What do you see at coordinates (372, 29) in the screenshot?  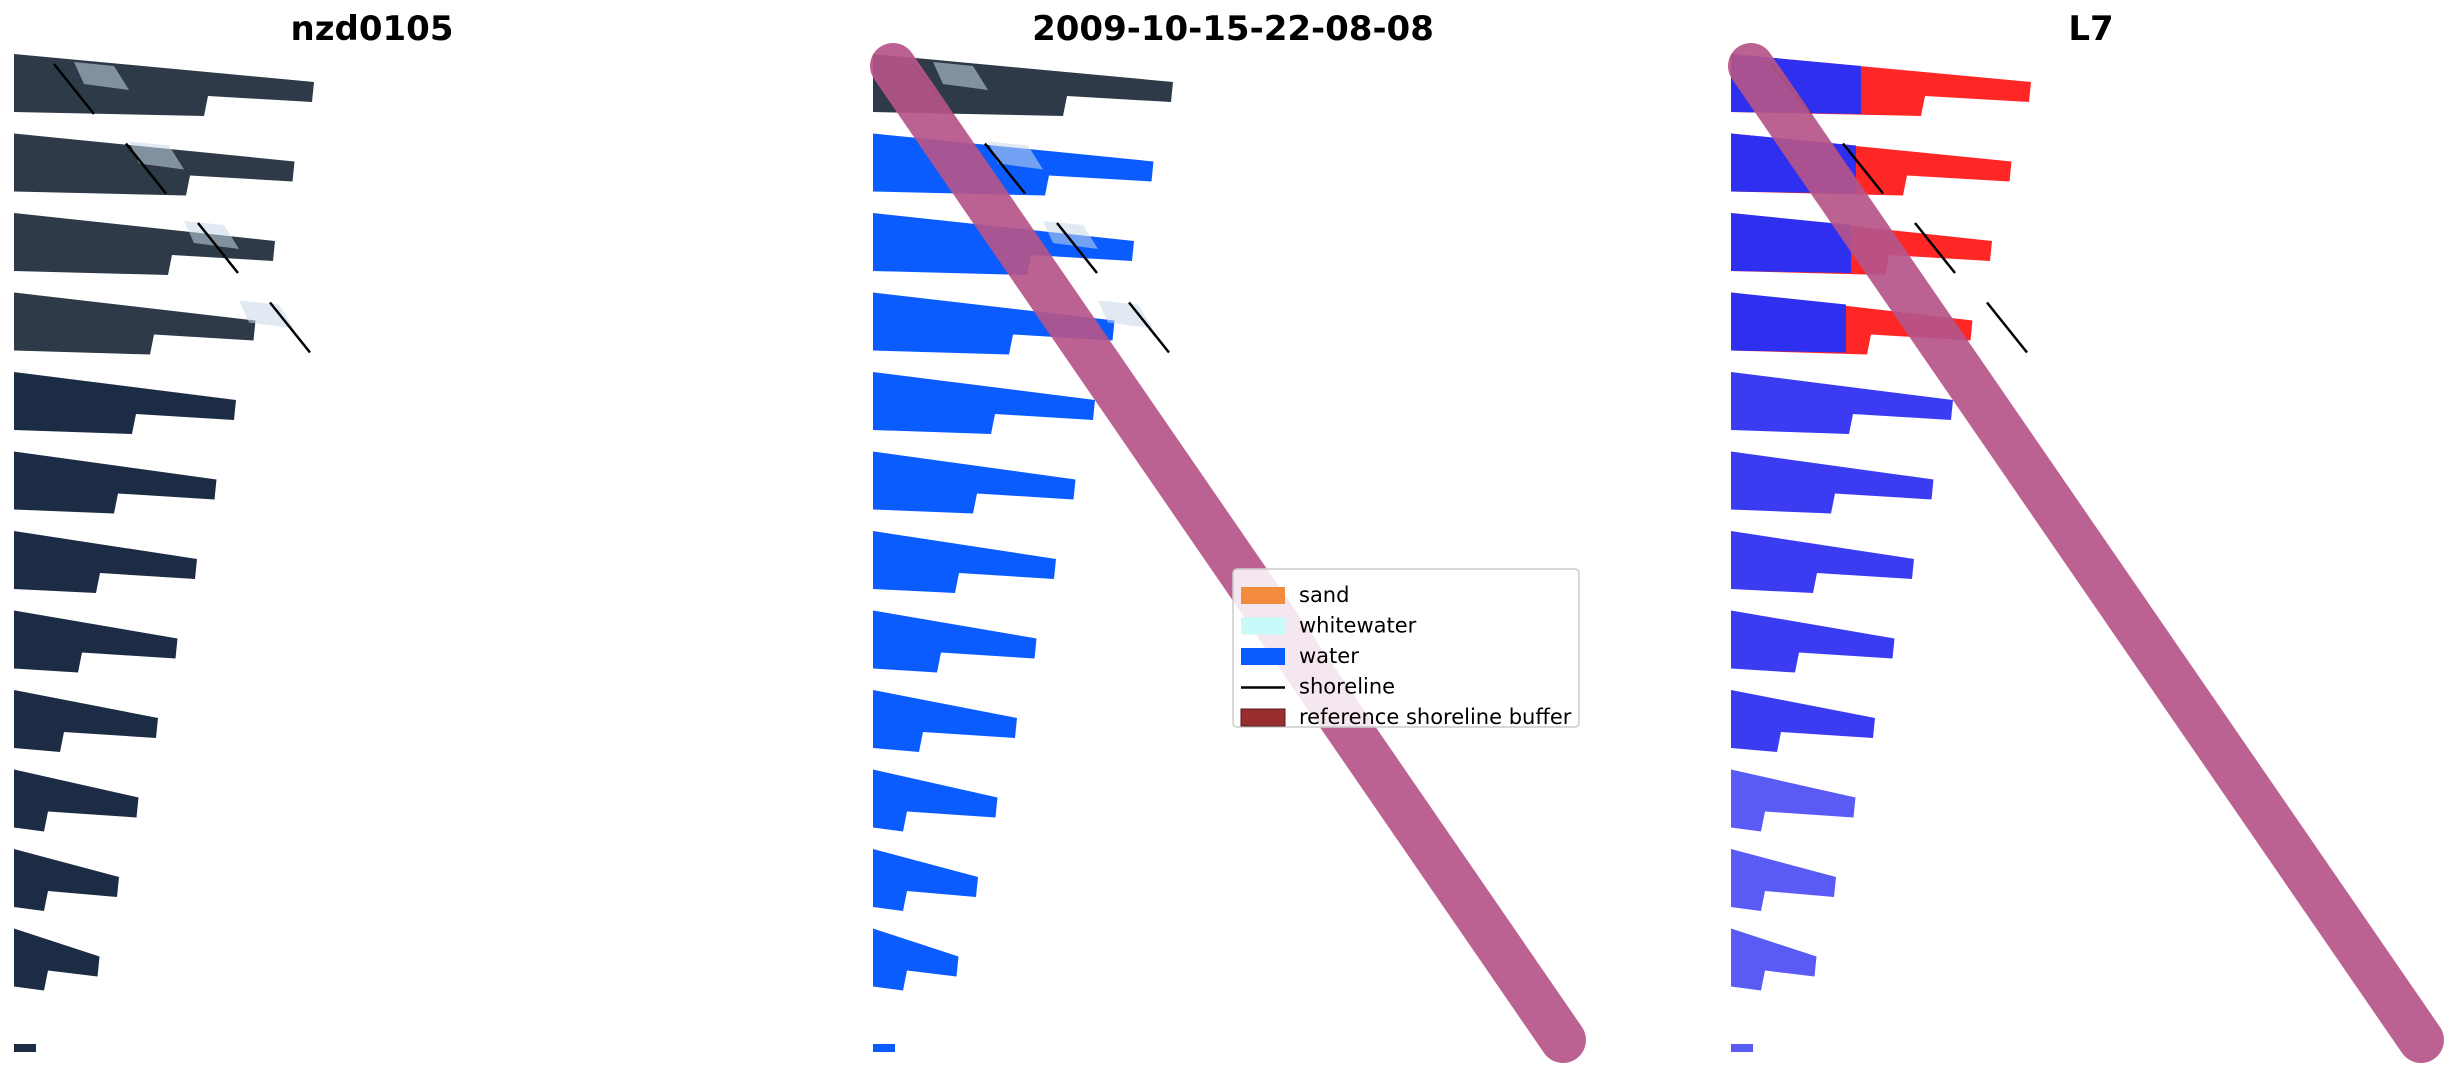 I see `panel-title: nzd0105` at bounding box center [372, 29].